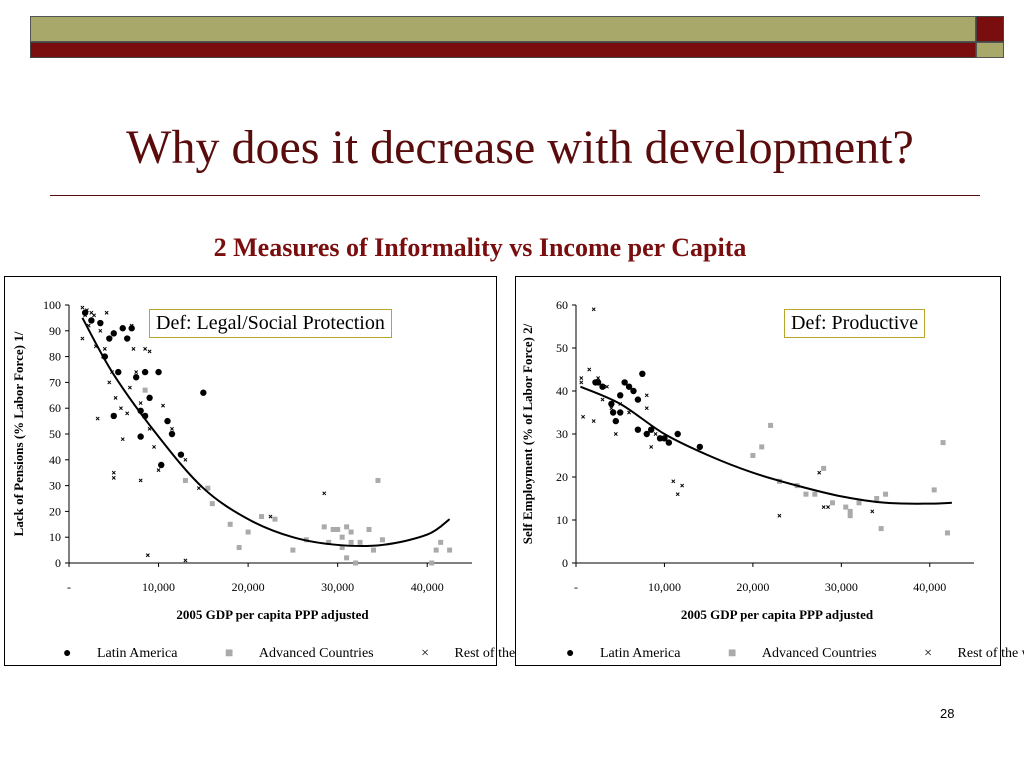 This screenshot has width=1024, height=768. Describe the element at coordinates (777, 614) in the screenshot. I see `x-axis-label: 2005 GDP per capita PPP adjusted` at that location.